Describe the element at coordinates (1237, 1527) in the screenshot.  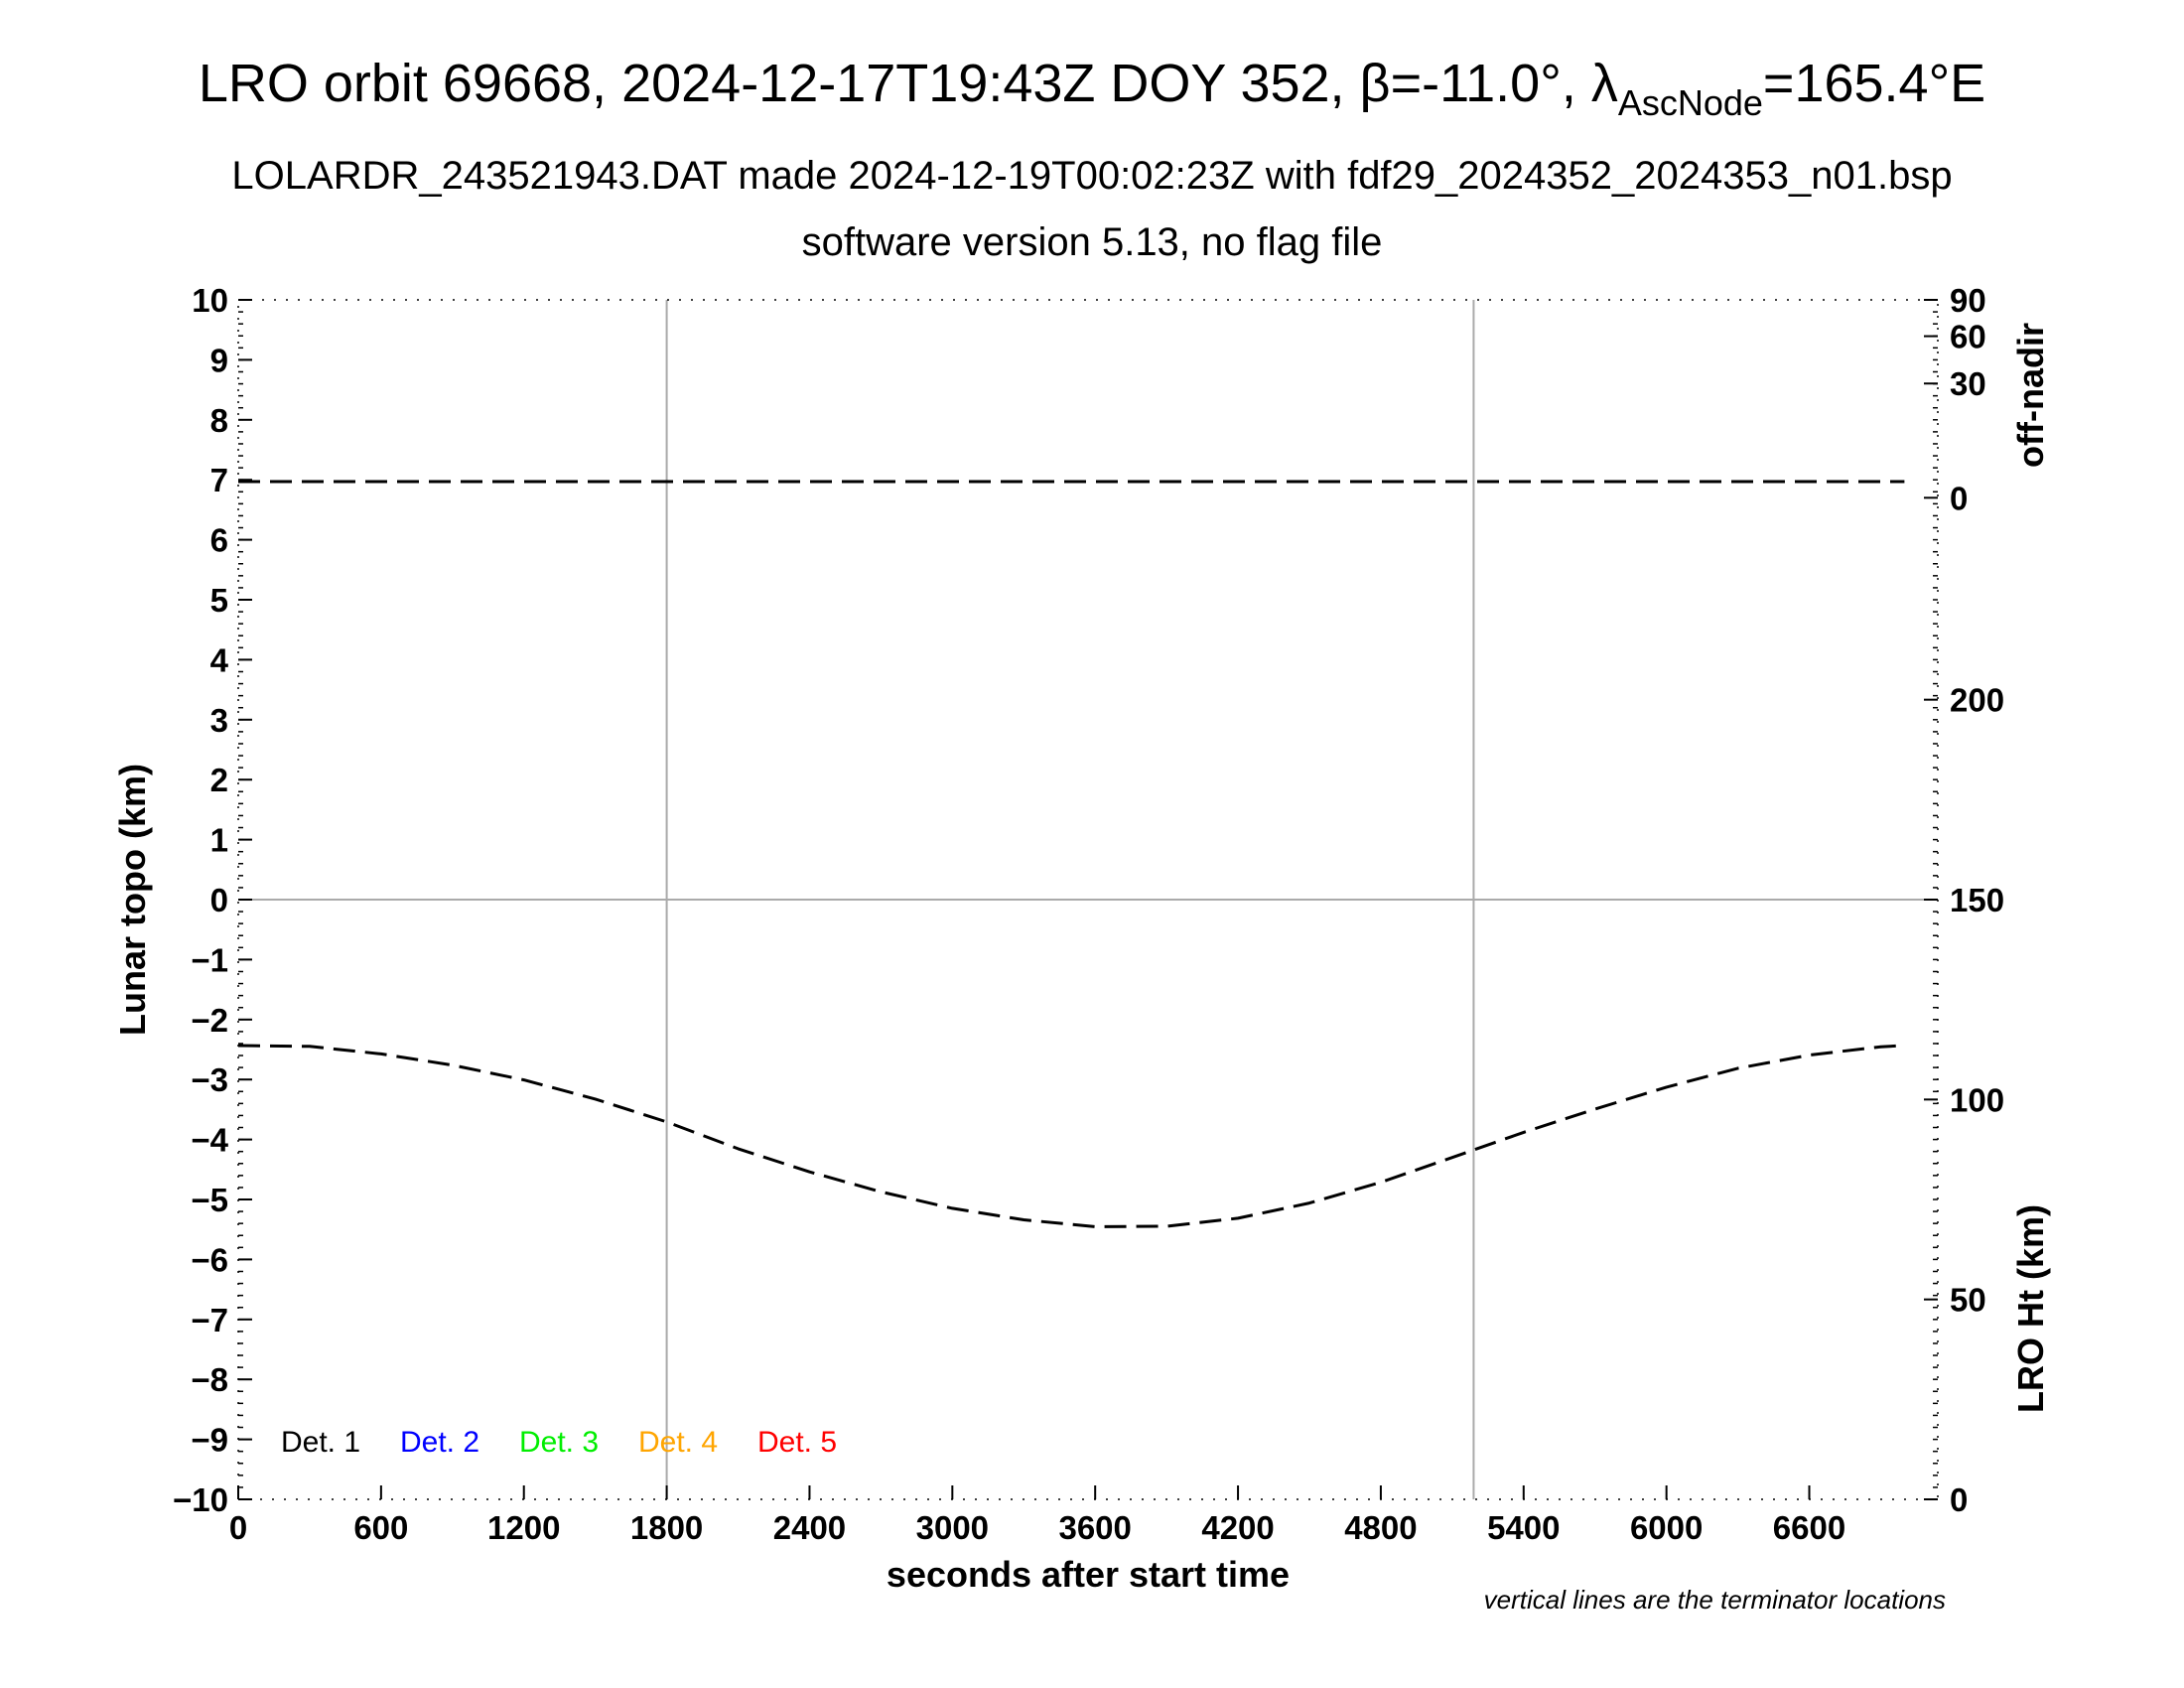
I see `x-tick-label: 4200` at that location.